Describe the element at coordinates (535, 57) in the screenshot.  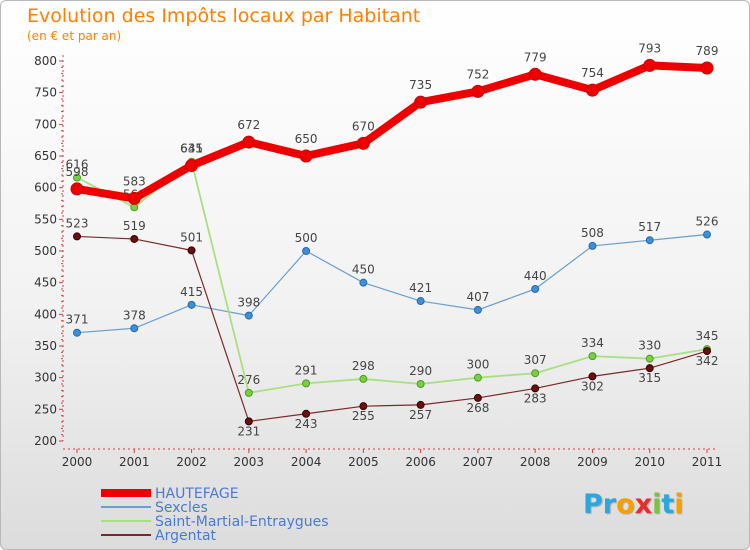
I see `data-label: 779` at that location.